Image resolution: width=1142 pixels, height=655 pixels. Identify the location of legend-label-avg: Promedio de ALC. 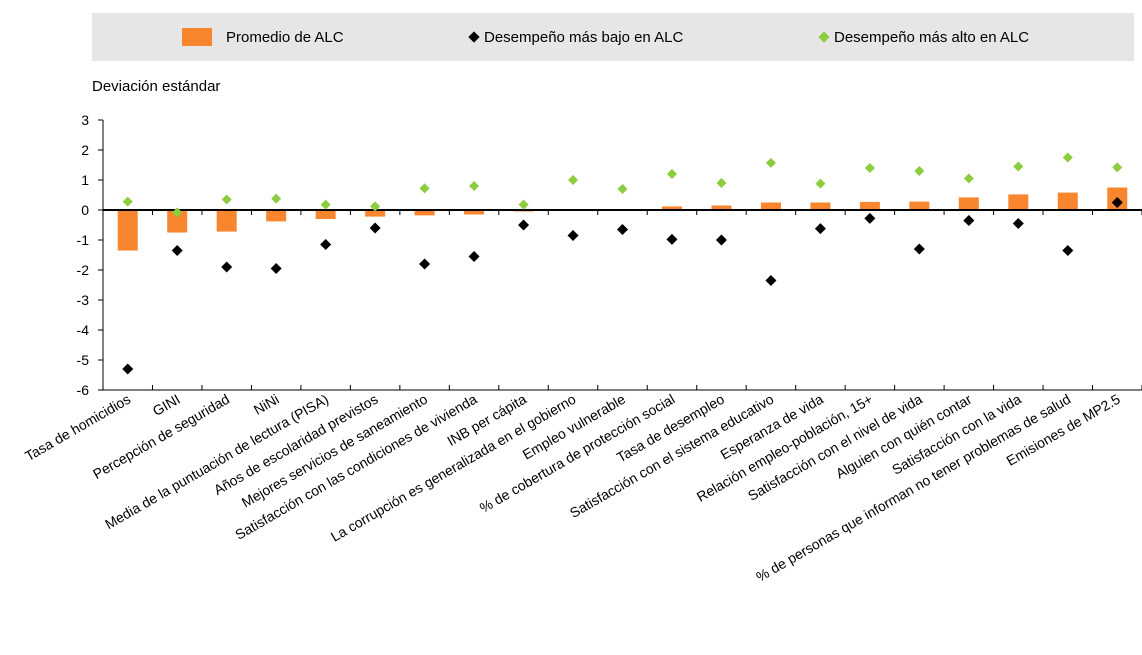
(285, 37).